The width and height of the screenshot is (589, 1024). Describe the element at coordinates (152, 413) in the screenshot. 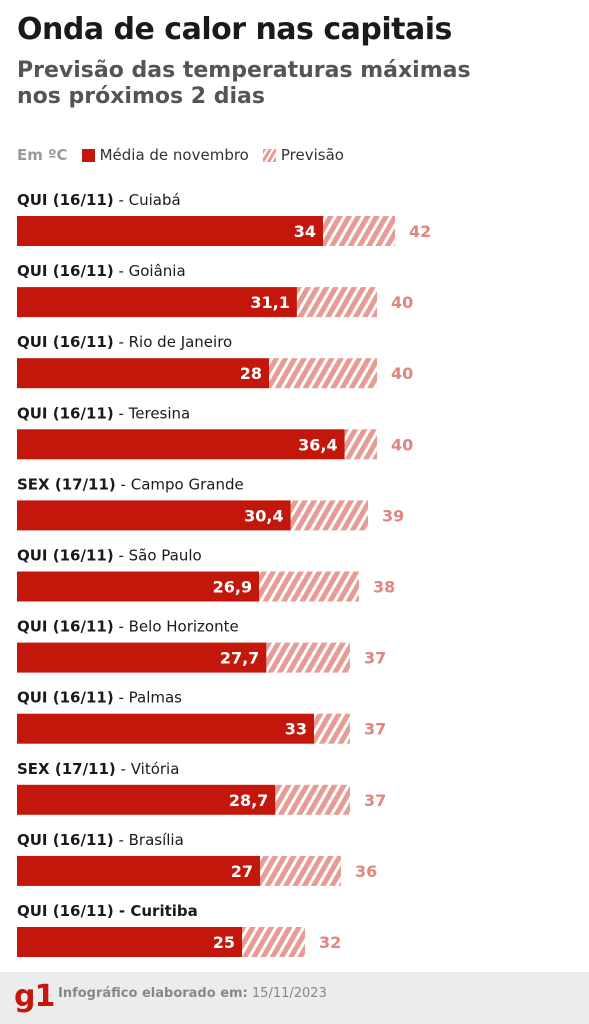

I see `category-city: - Teresina` at that location.